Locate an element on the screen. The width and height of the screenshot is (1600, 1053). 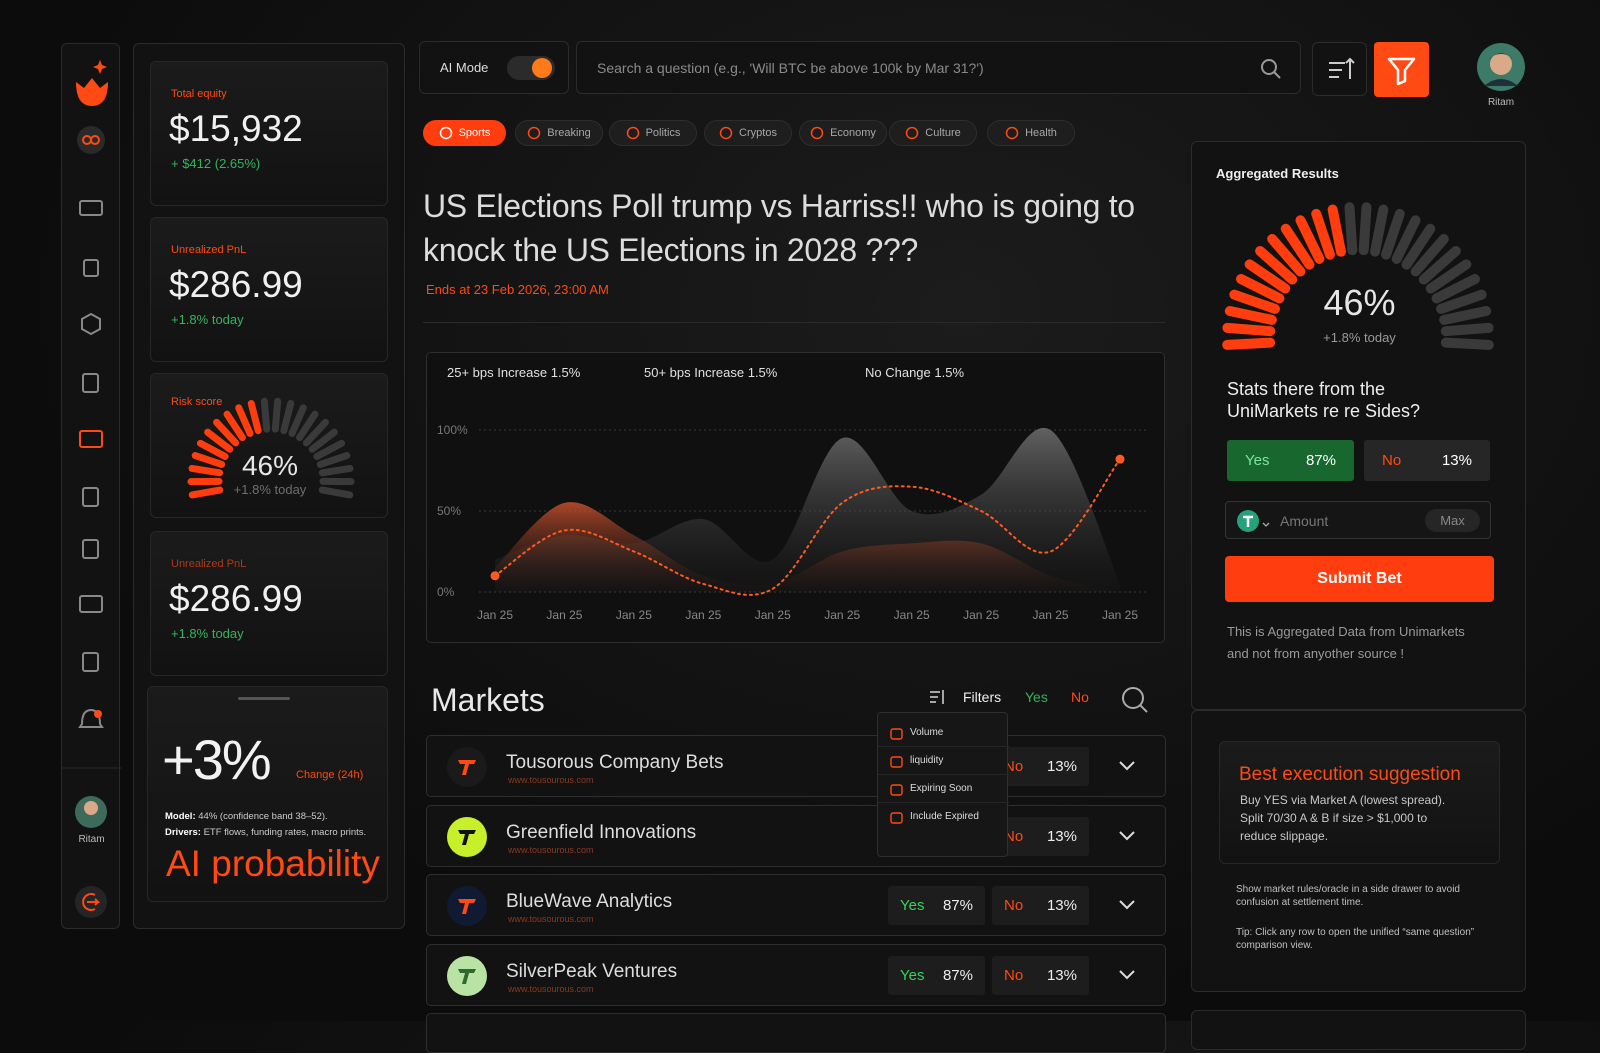
panel is located at coordinates (1358, 1030).